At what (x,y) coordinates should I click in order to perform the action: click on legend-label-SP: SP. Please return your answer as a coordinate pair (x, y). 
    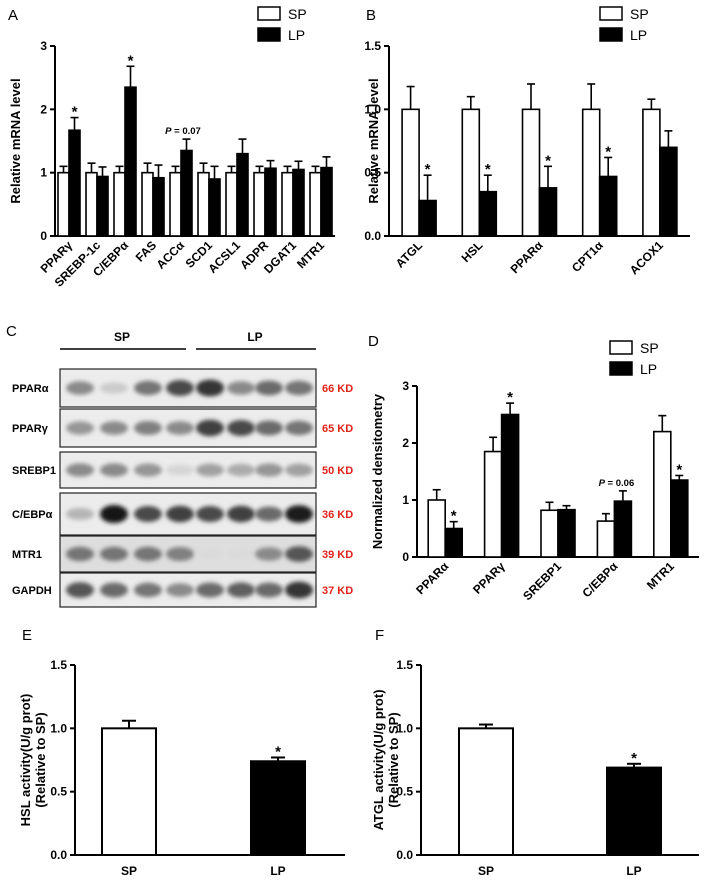
    Looking at the image, I should click on (297, 14).